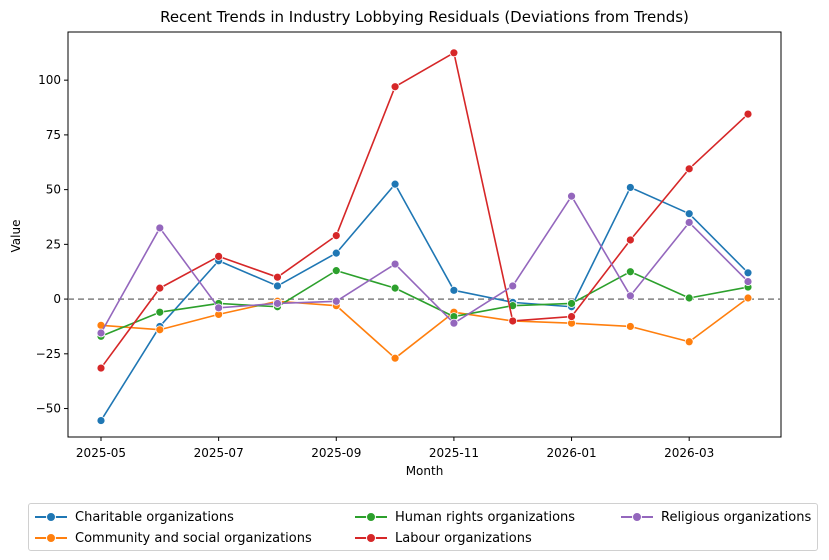  I want to click on legend-label: Charitable organizations, so click(154, 517).